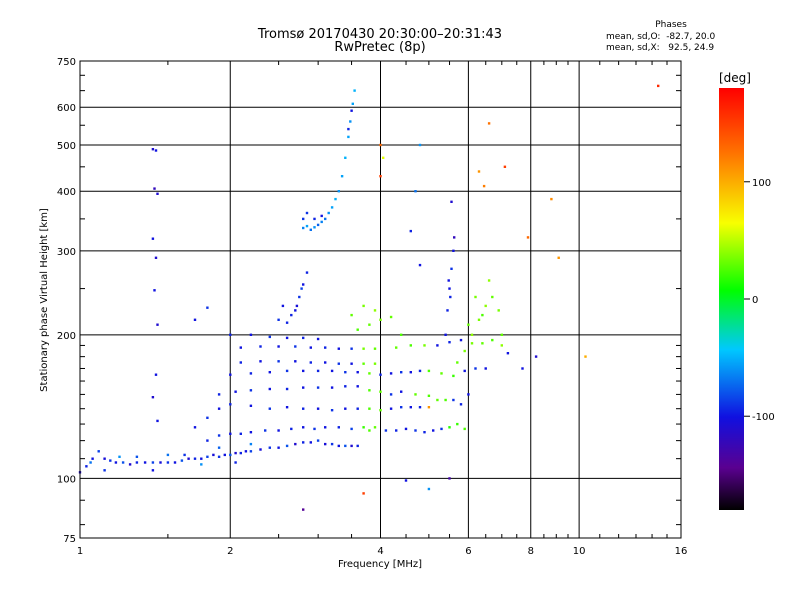 This screenshot has height=600, width=800. Describe the element at coordinates (80, 551) in the screenshot. I see `x-tick-label: 1` at that location.